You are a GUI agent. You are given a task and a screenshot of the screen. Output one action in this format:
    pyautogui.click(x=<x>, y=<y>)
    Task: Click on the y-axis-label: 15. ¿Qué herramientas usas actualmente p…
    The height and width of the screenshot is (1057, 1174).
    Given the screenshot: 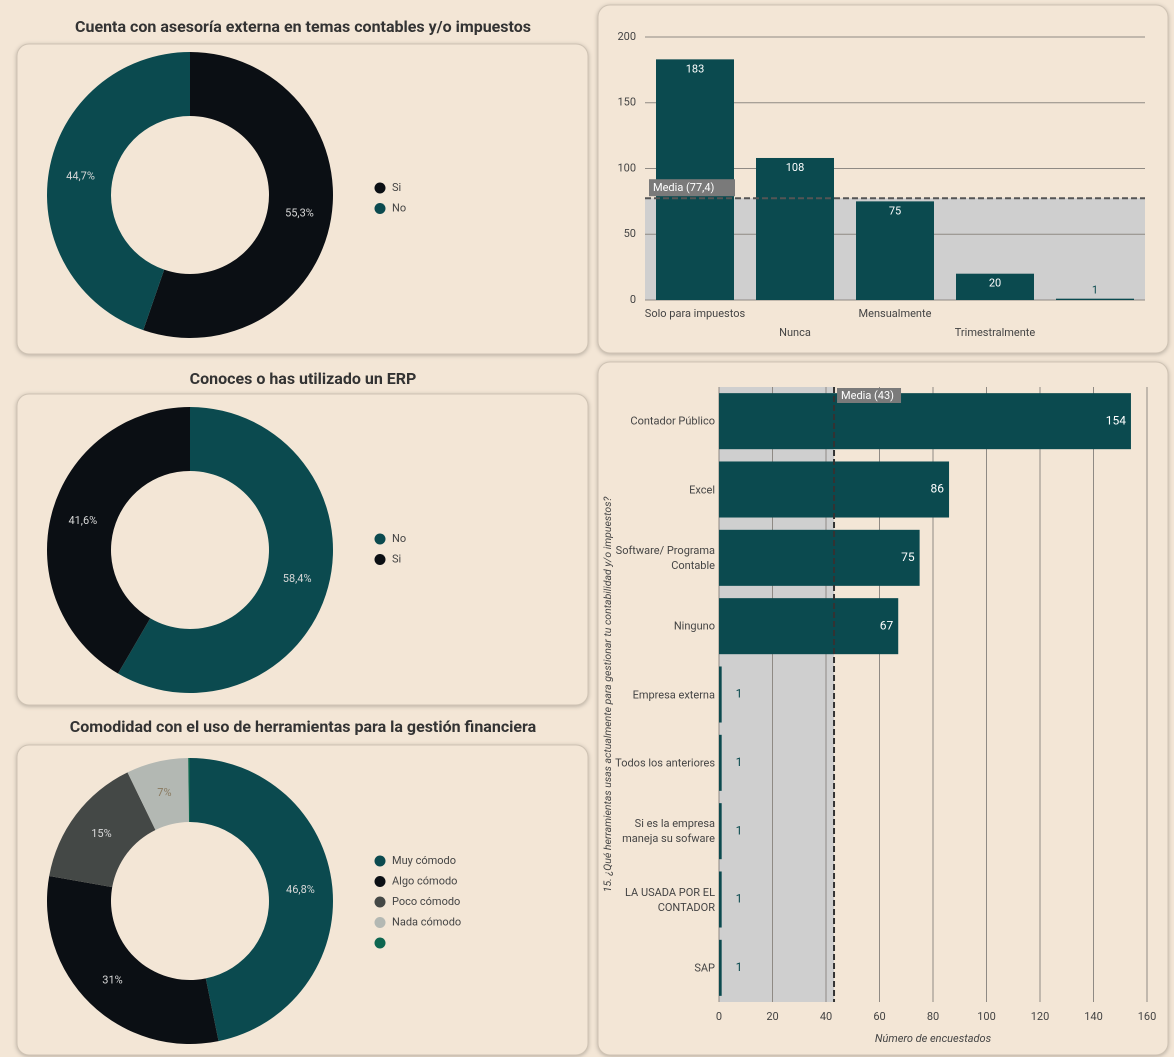 What is the action you would take?
    pyautogui.click(x=607, y=695)
    